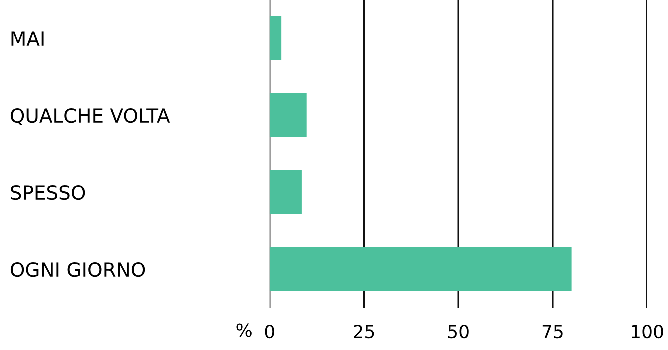 The image size is (668, 350). Describe the element at coordinates (244, 331) in the screenshot. I see `x-axis-title: %` at that location.